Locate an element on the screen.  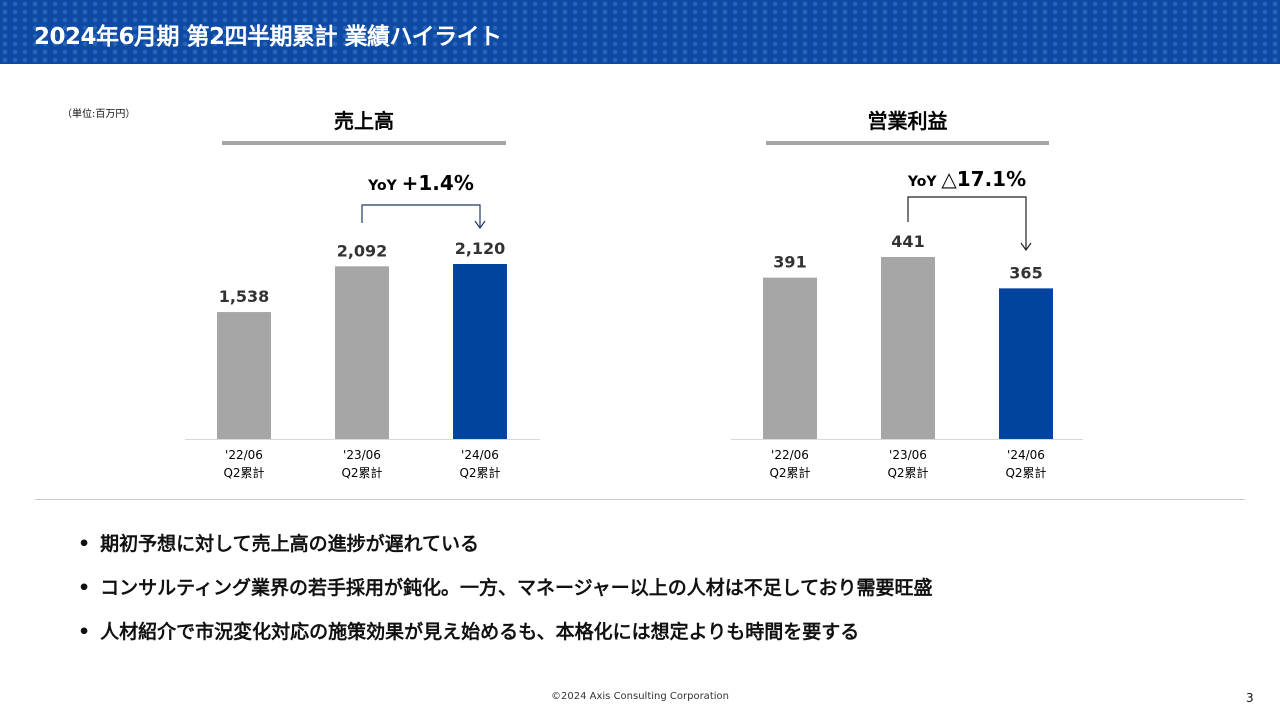
data-label: 1,538 is located at coordinates (244, 296).